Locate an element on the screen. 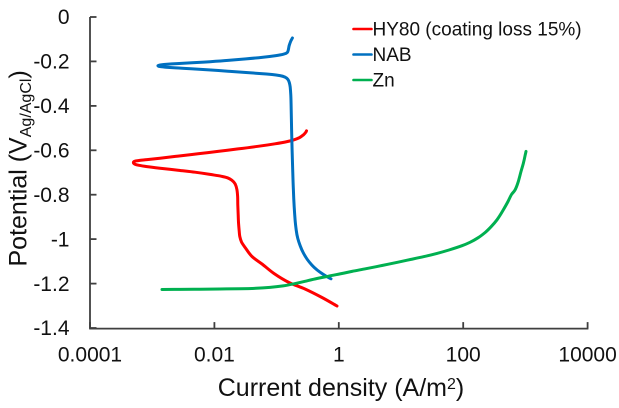  svg-text: -0.8 is located at coordinates (51, 195).